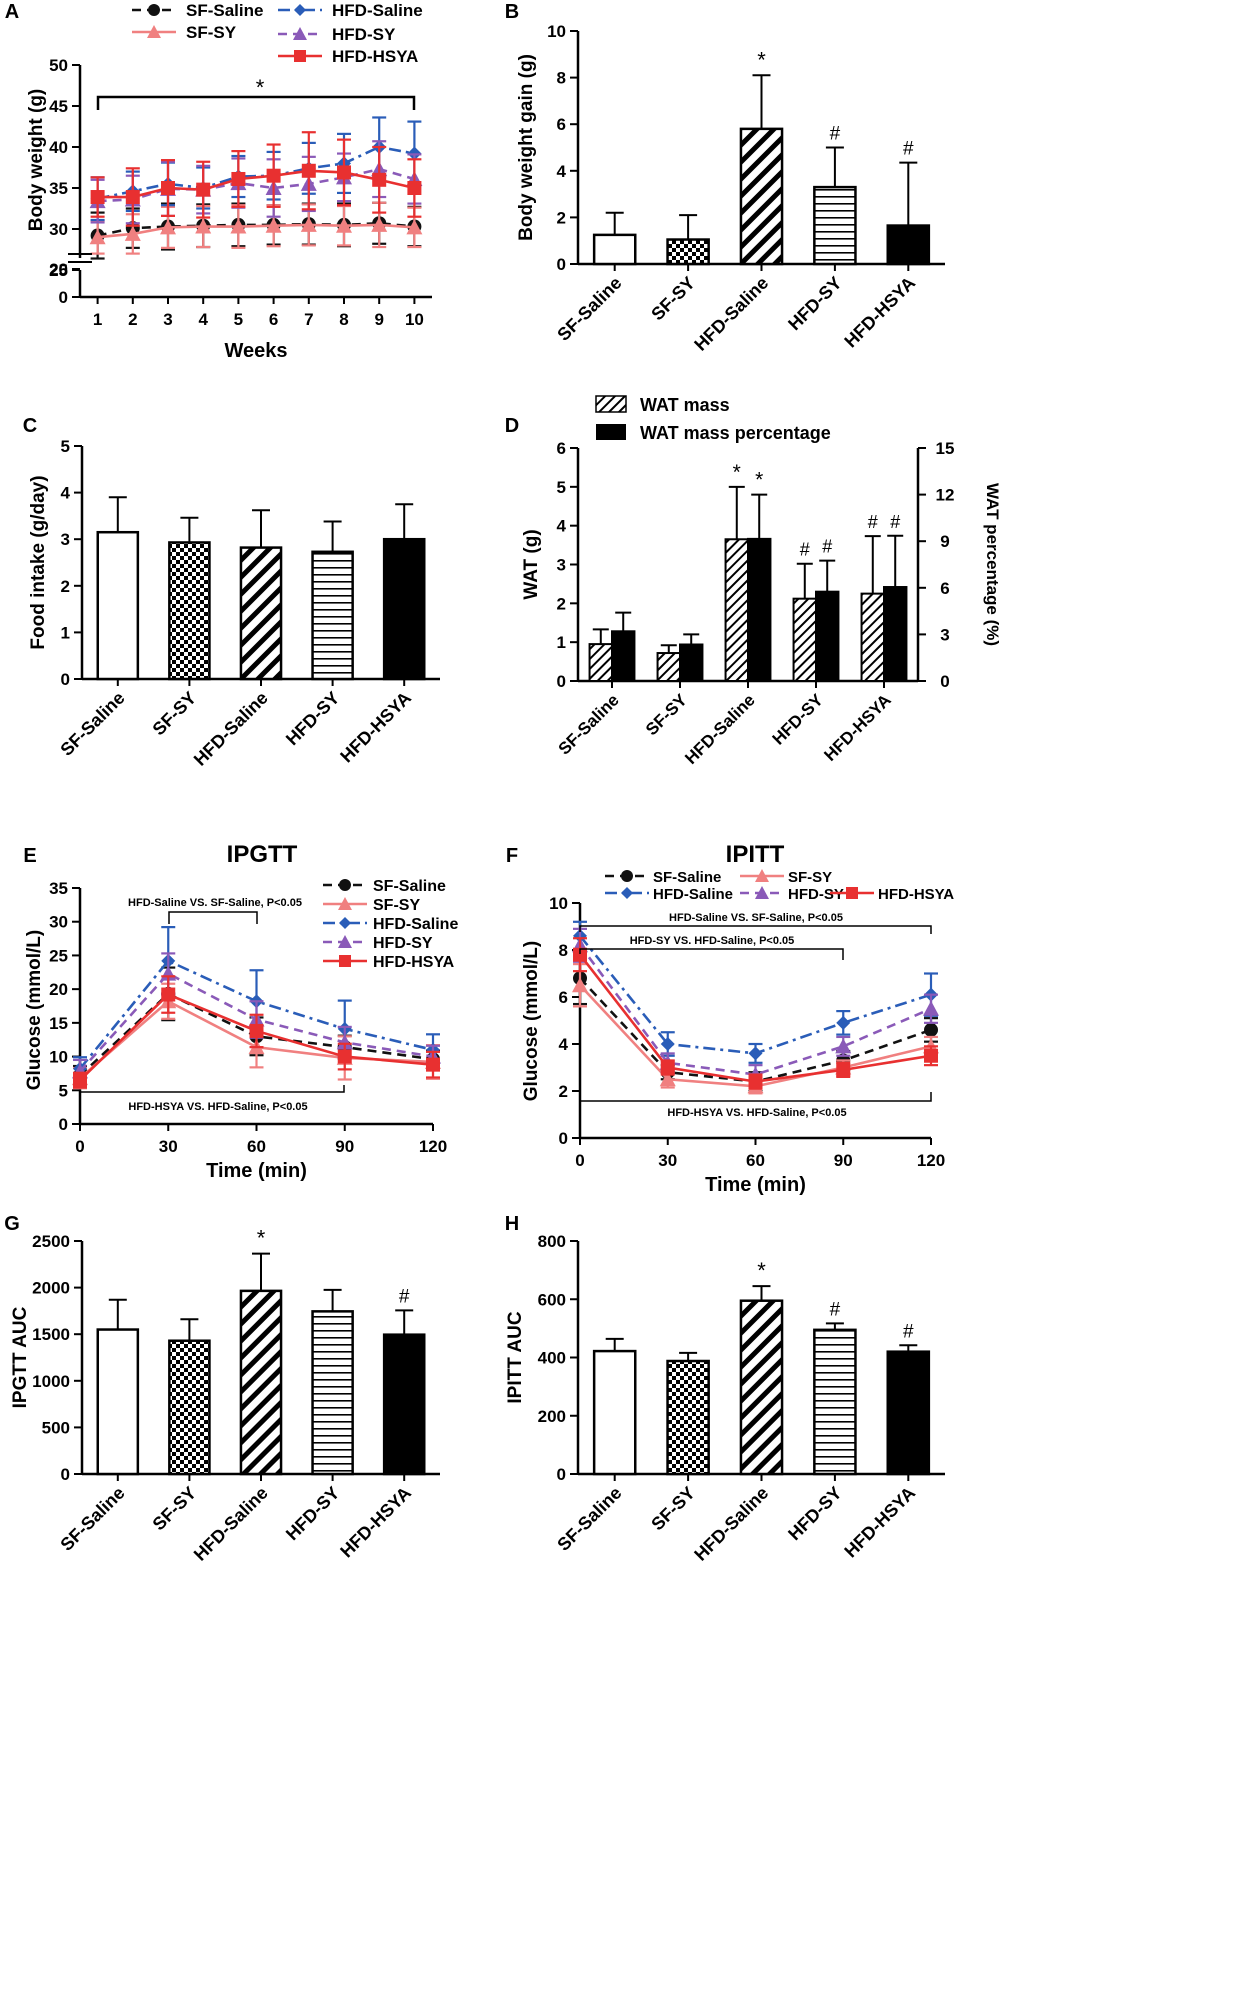 This screenshot has height=1991, width=1258. Describe the element at coordinates (712, 941) in the screenshot. I see `annotation: HFD-SY VS. HFD-Saline, P<0.05` at that location.